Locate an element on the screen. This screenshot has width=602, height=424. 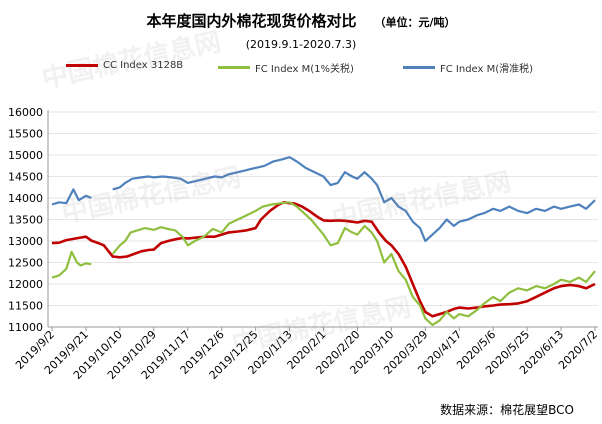
y-tick-label: 13000 is located at coordinates (25, 241).